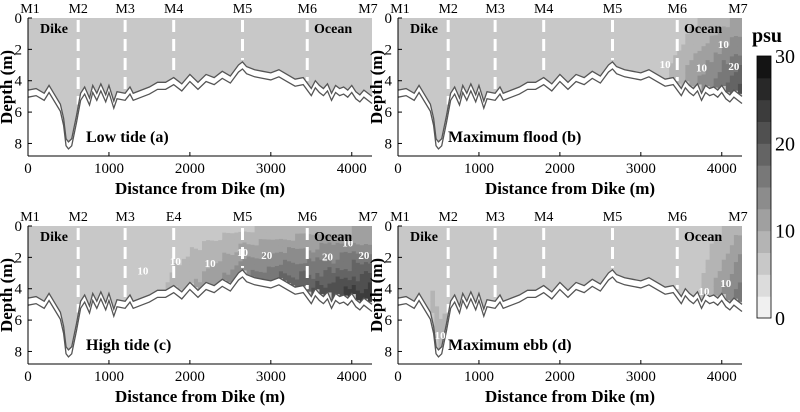  I want to click on dike-label: Dike, so click(424, 237).